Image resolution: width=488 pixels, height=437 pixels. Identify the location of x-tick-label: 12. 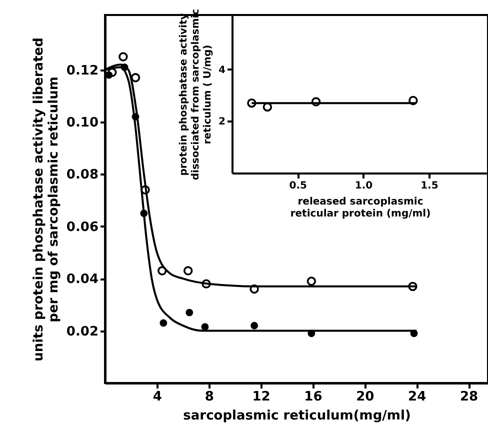
(261, 397).